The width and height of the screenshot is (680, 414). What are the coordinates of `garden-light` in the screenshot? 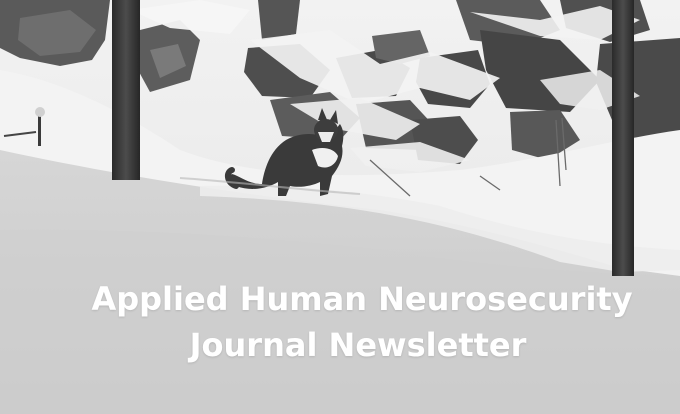 It's located at (24, 126).